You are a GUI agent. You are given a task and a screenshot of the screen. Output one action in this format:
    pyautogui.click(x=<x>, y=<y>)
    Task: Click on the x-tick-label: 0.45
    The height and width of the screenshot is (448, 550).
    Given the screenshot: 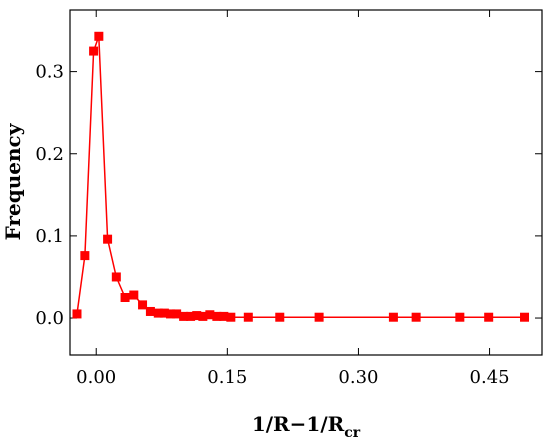 What is the action you would take?
    pyautogui.click(x=490, y=377)
    